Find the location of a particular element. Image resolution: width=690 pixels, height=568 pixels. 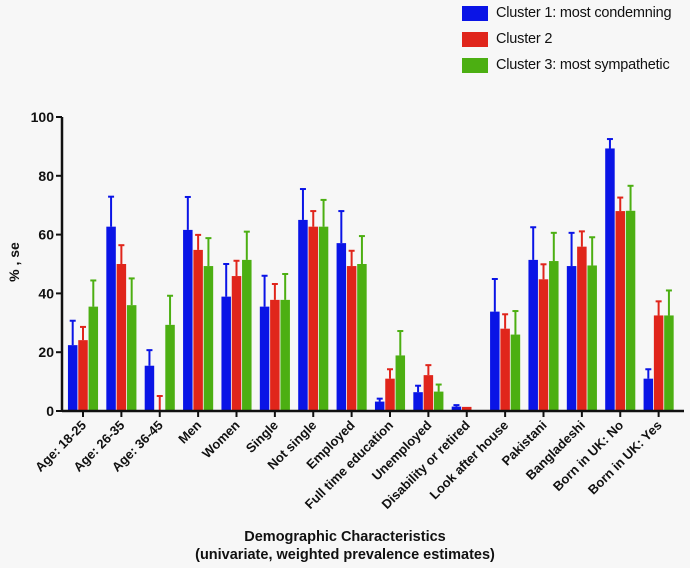

y-axis-title: % , se is located at coordinates (14, 262).